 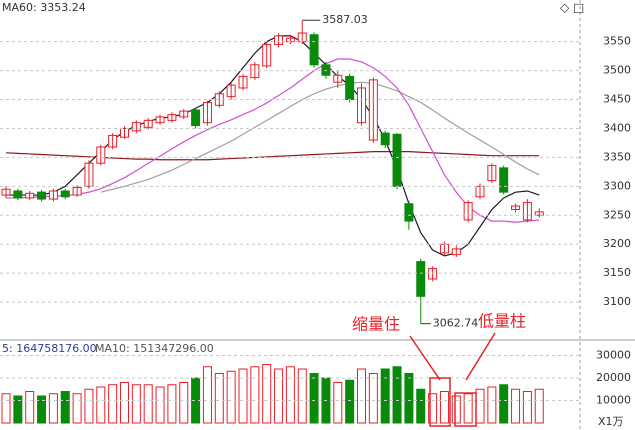 What do you see at coordinates (617, 70) in the screenshot?
I see `y-tick-label: 3500` at bounding box center [617, 70].